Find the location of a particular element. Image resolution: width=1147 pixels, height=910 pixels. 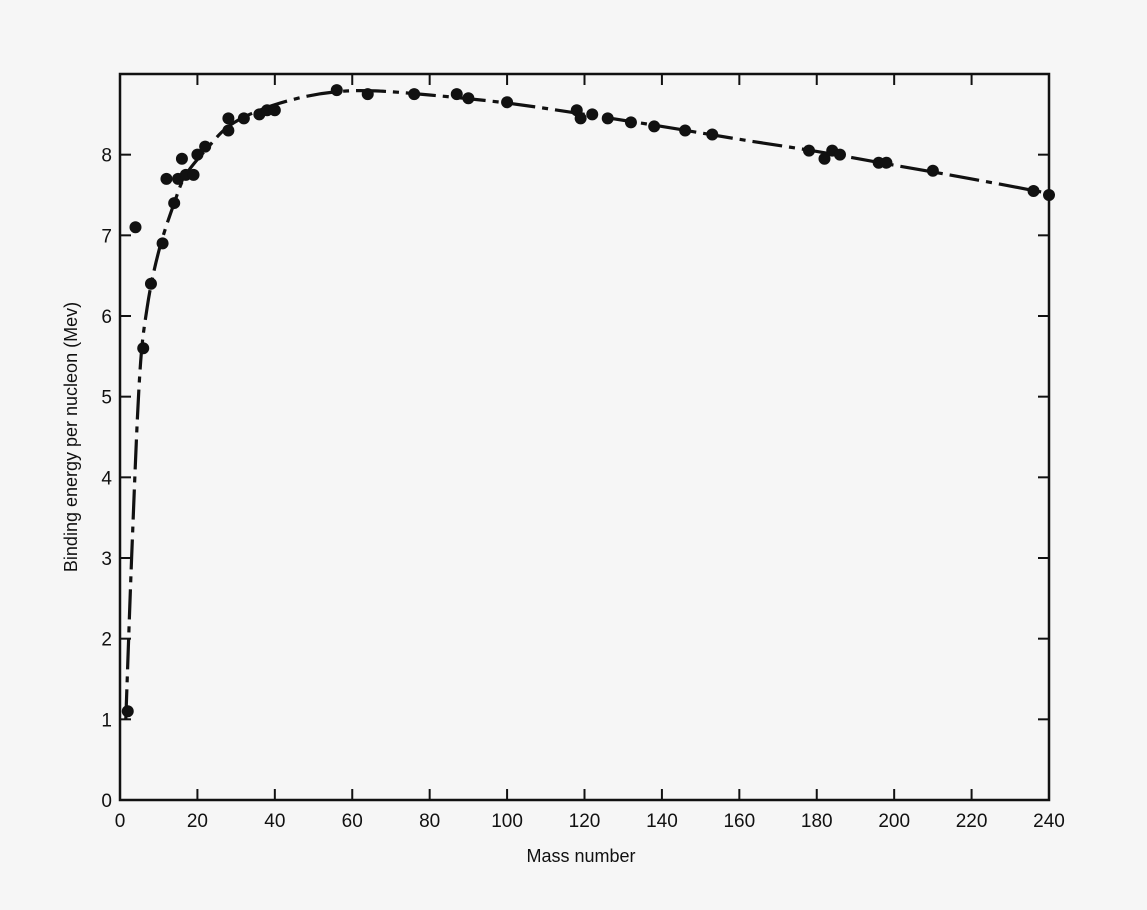

x-tick-label: 240 is located at coordinates (1049, 821).